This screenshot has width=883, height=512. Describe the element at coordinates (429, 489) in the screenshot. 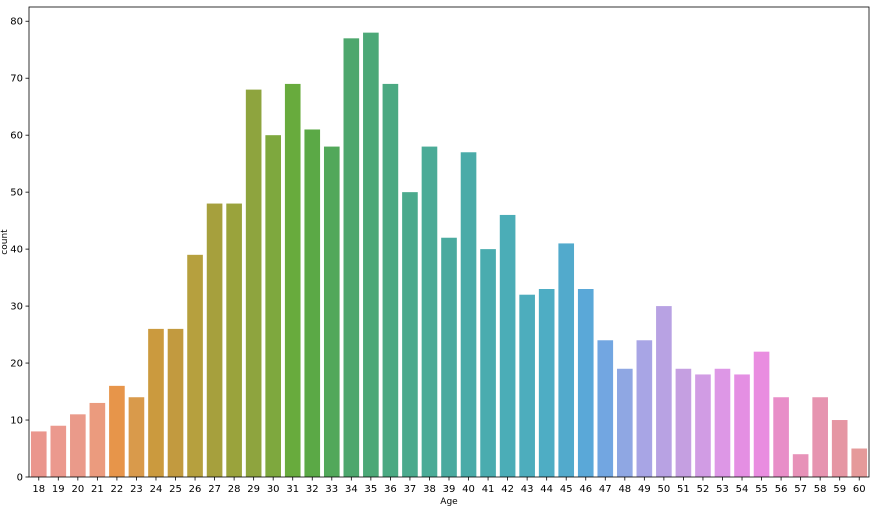

I see `x-tick-label: 38` at that location.